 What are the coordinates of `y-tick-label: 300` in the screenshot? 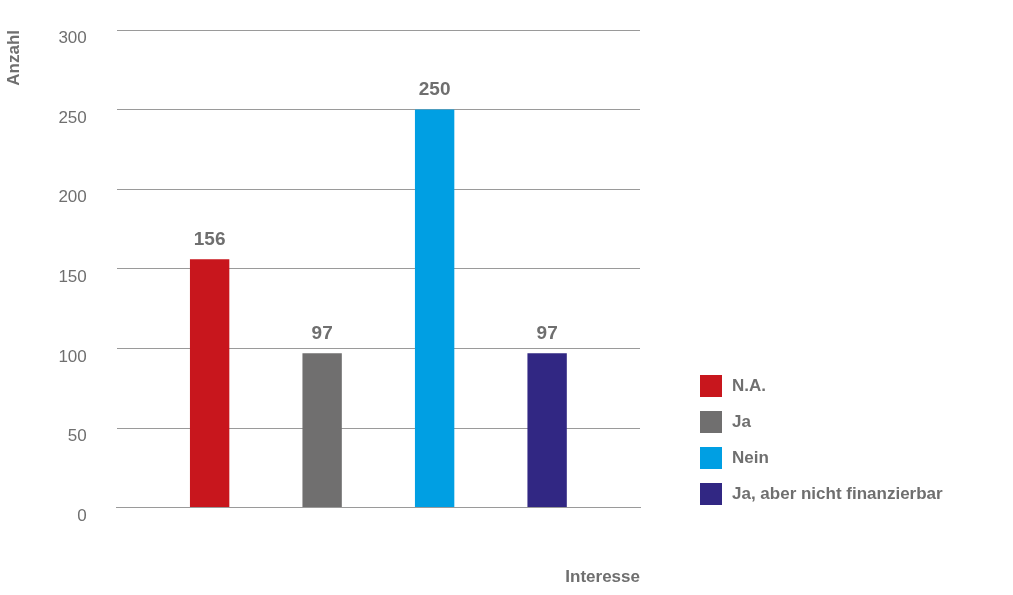 It's located at (72, 38).